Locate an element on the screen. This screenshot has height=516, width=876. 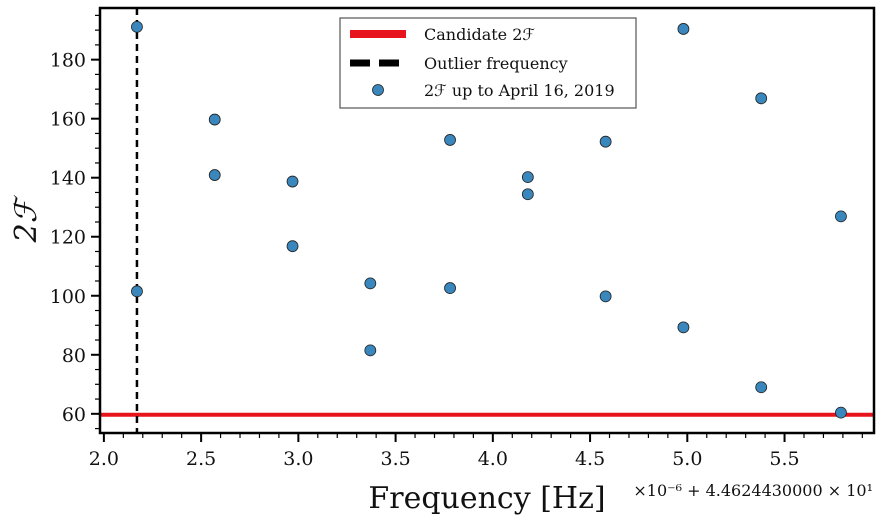
x-tick-label: 3.0 is located at coordinates (298, 459).